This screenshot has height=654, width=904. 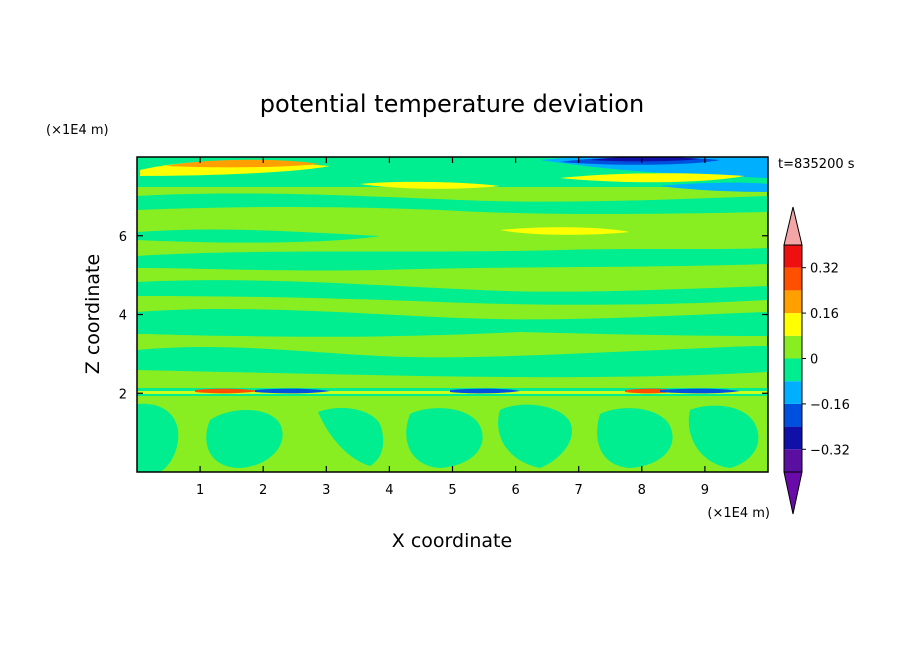 I want to click on colorbar-tick-label: 0.16, so click(x=824, y=314).